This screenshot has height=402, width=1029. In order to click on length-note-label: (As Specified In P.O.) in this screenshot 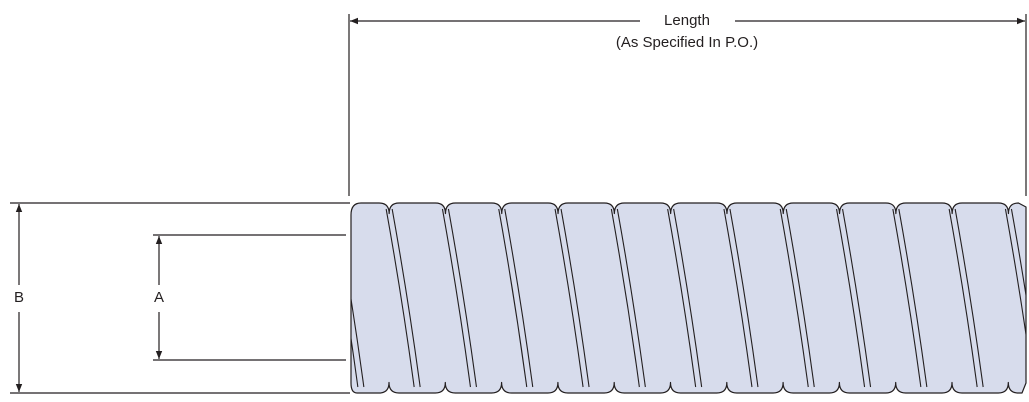, I will do `click(687, 42)`.